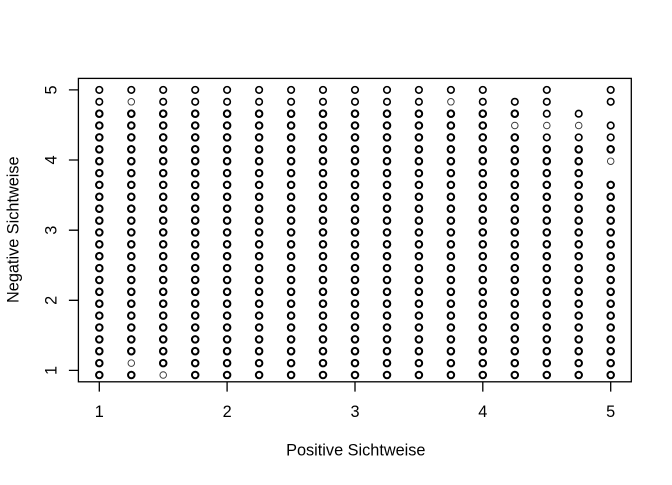  What do you see at coordinates (13, 229) in the screenshot?
I see `svg-text: Negative Sichtweise` at bounding box center [13, 229].